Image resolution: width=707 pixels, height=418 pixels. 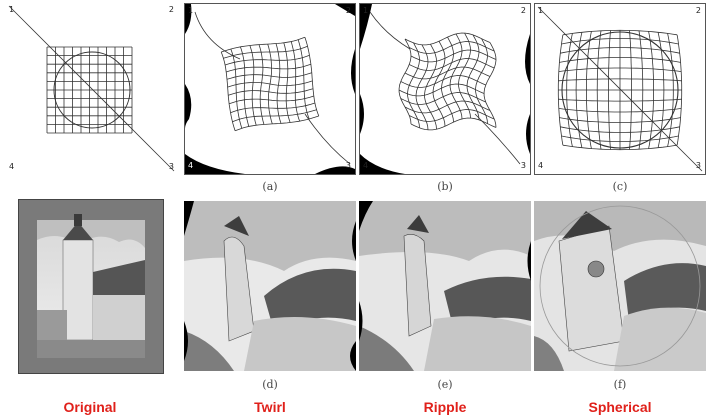 What do you see at coordinates (445, 186) in the screenshot?
I see `caption-b: (b)` at bounding box center [445, 186].